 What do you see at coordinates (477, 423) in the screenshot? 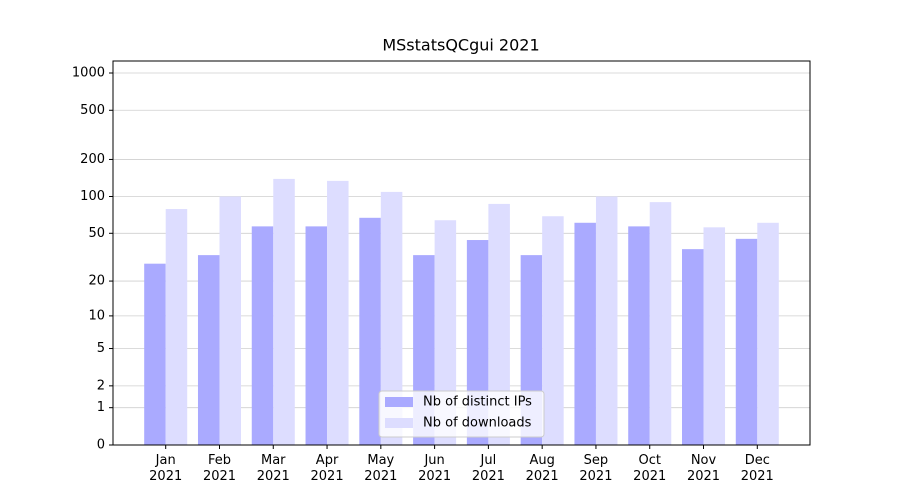
I see `legend-label: Nb of downloads` at bounding box center [477, 423].